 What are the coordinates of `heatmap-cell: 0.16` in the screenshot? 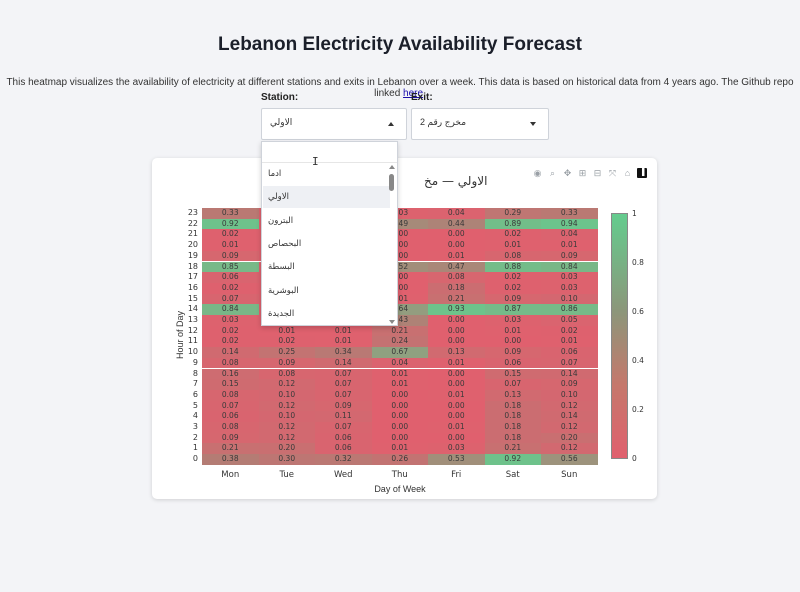 It's located at (230, 374).